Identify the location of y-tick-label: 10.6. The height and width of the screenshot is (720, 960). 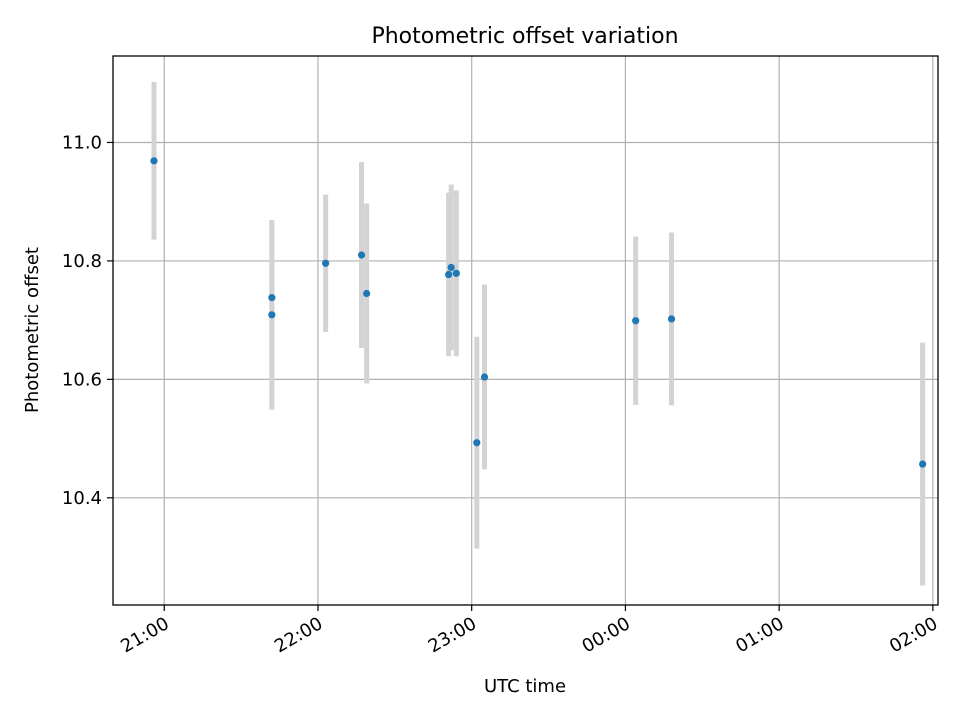
(82, 379).